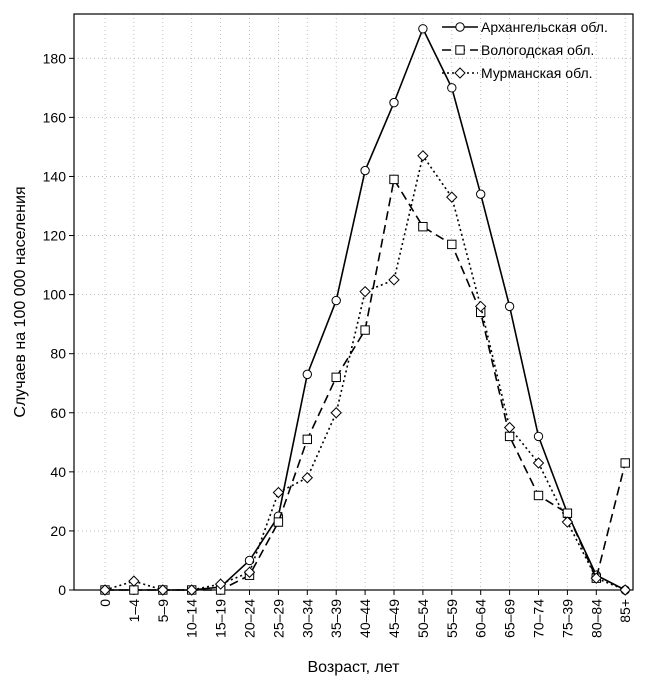 The width and height of the screenshot is (648, 683). Describe the element at coordinates (134, 611) in the screenshot. I see `x-tick-label: 1–4` at that location.